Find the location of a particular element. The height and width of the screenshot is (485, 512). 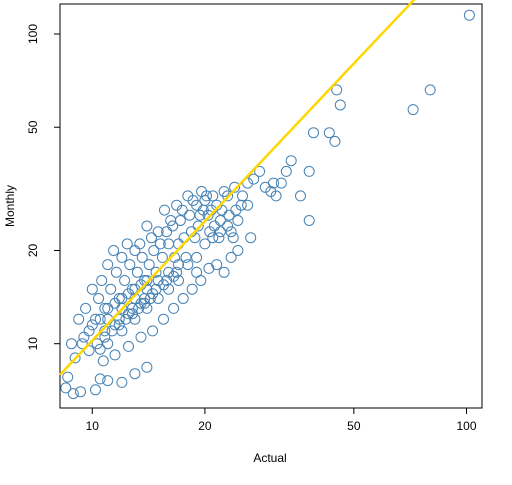

x-tick-label: 20 is located at coordinates (205, 426).